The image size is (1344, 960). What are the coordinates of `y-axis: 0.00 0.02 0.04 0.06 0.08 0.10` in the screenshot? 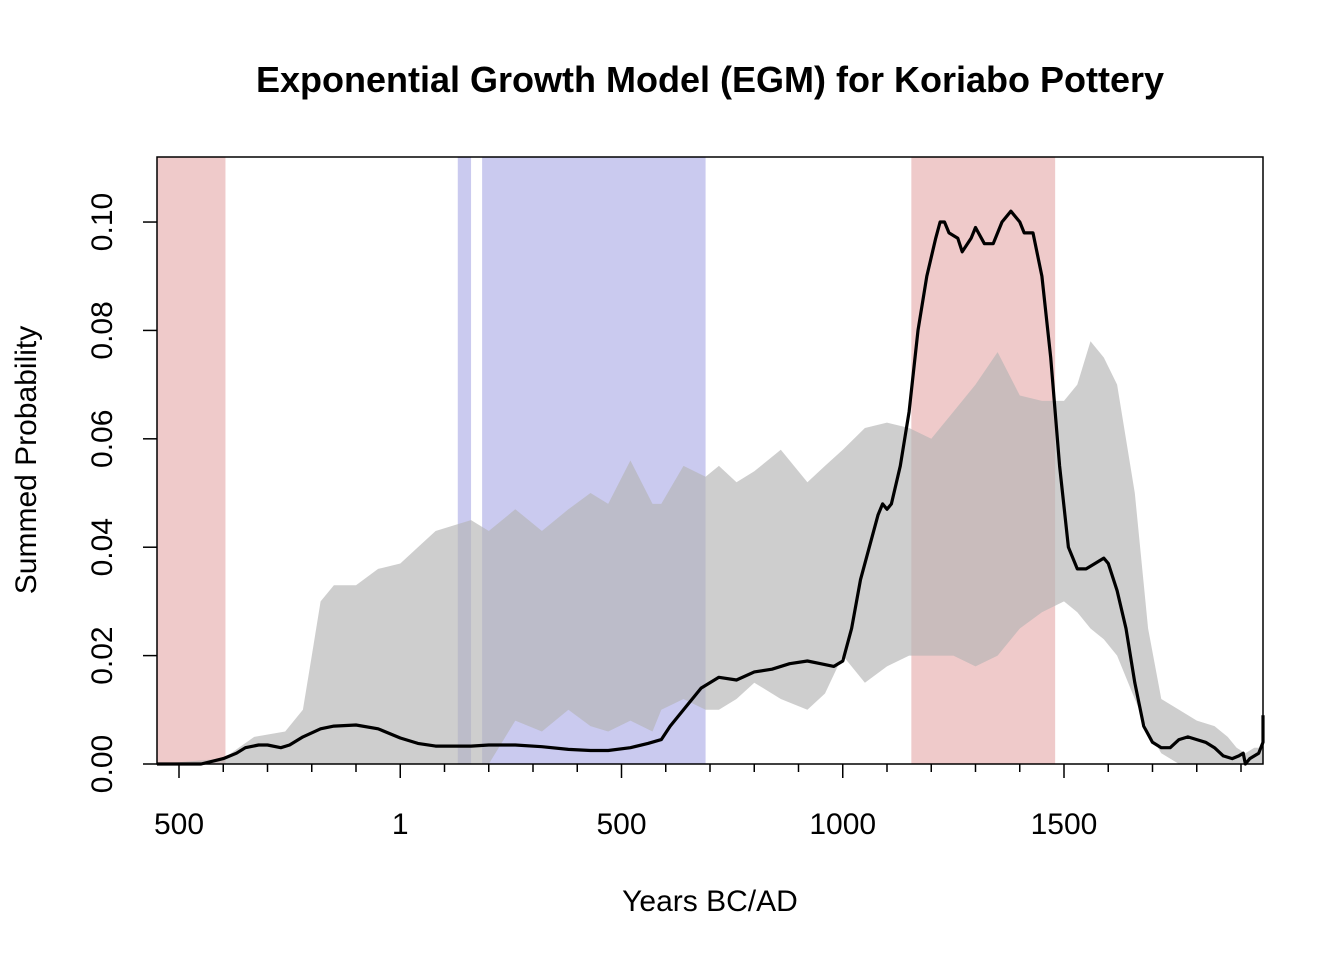 It's located at (121, 493).